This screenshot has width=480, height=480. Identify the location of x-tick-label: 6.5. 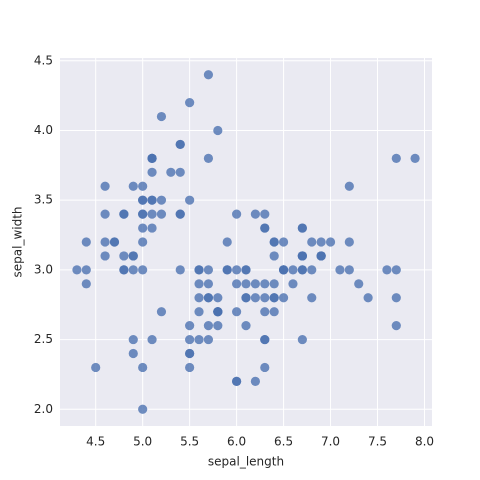
(283, 442).